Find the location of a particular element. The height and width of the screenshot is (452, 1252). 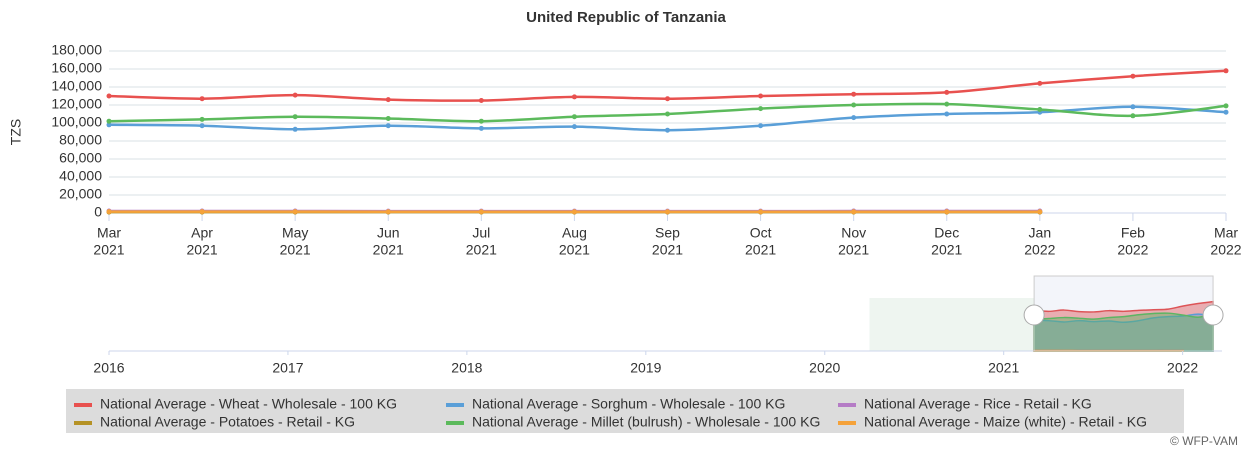

legend-label: National Average - Rice - Retail - KG is located at coordinates (978, 404).